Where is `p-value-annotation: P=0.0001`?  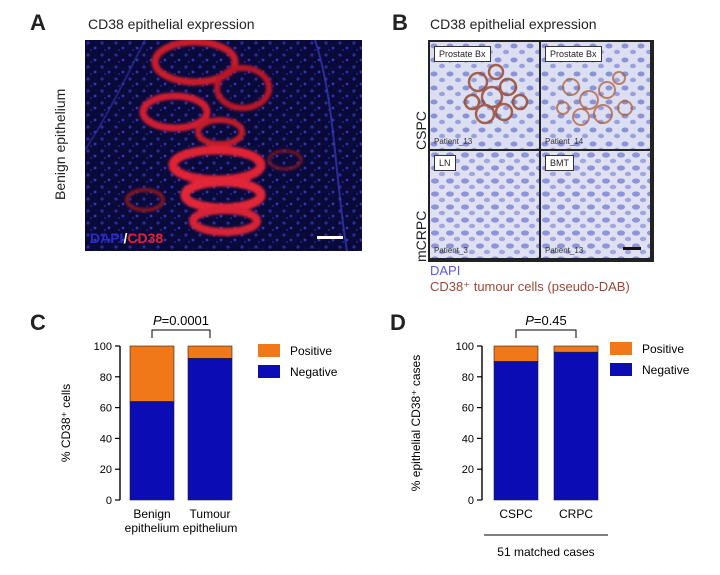 p-value-annotation: P=0.0001 is located at coordinates (181, 320).